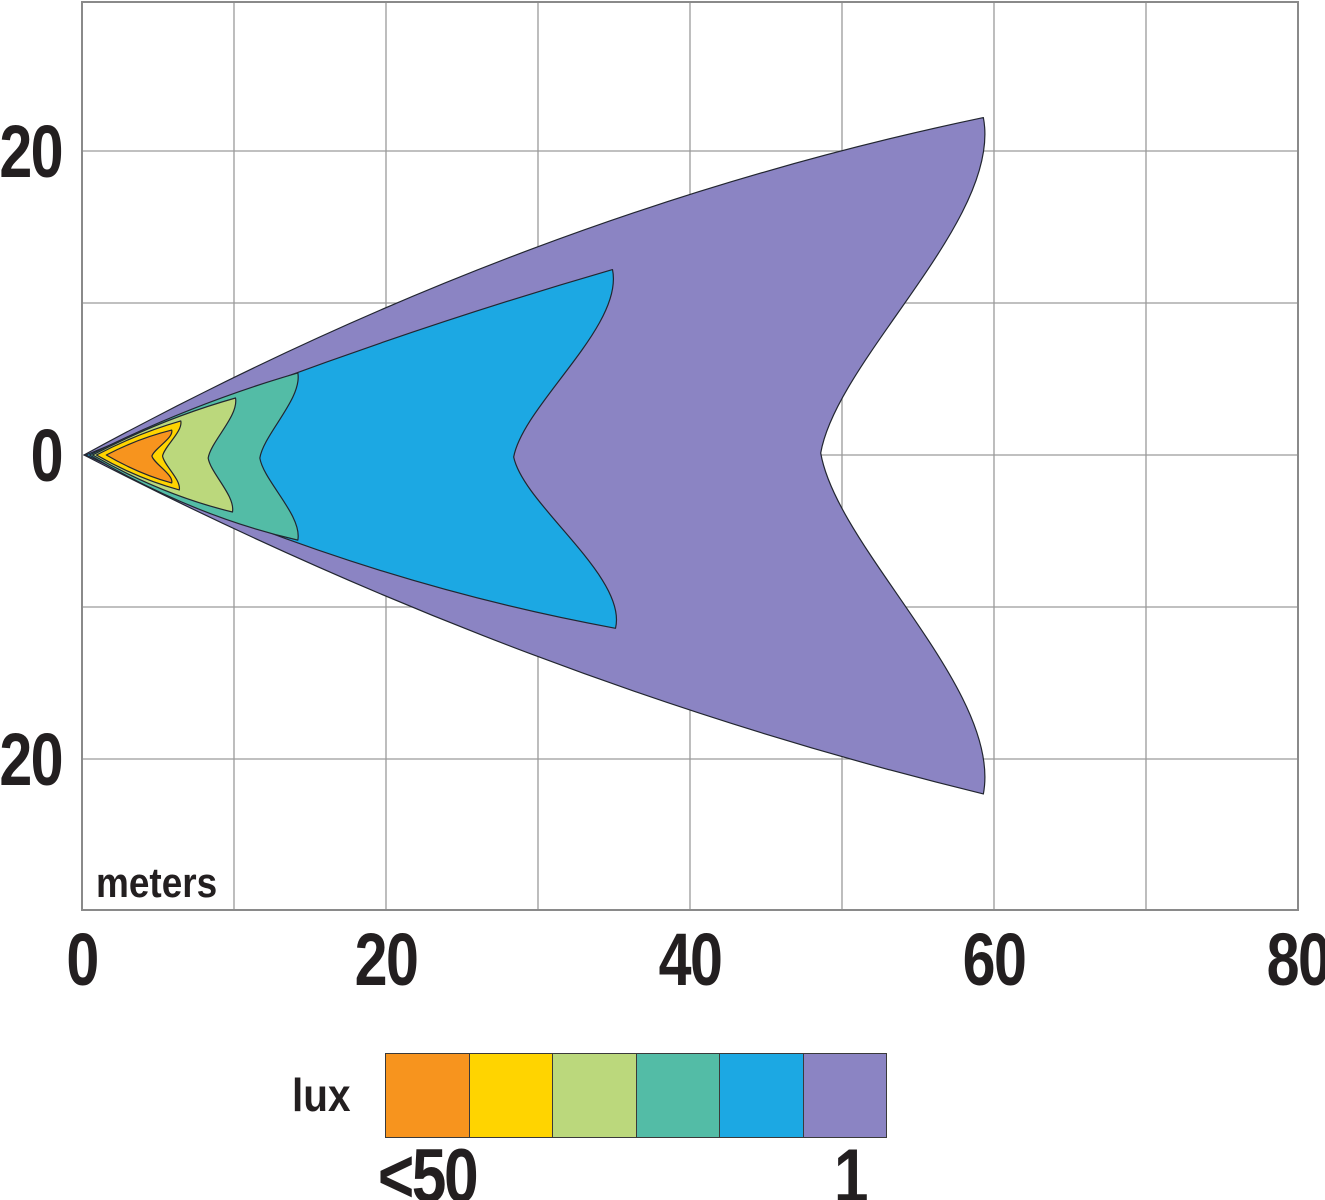  Describe the element at coordinates (157, 882) in the screenshot. I see `meters-label: meters` at that location.